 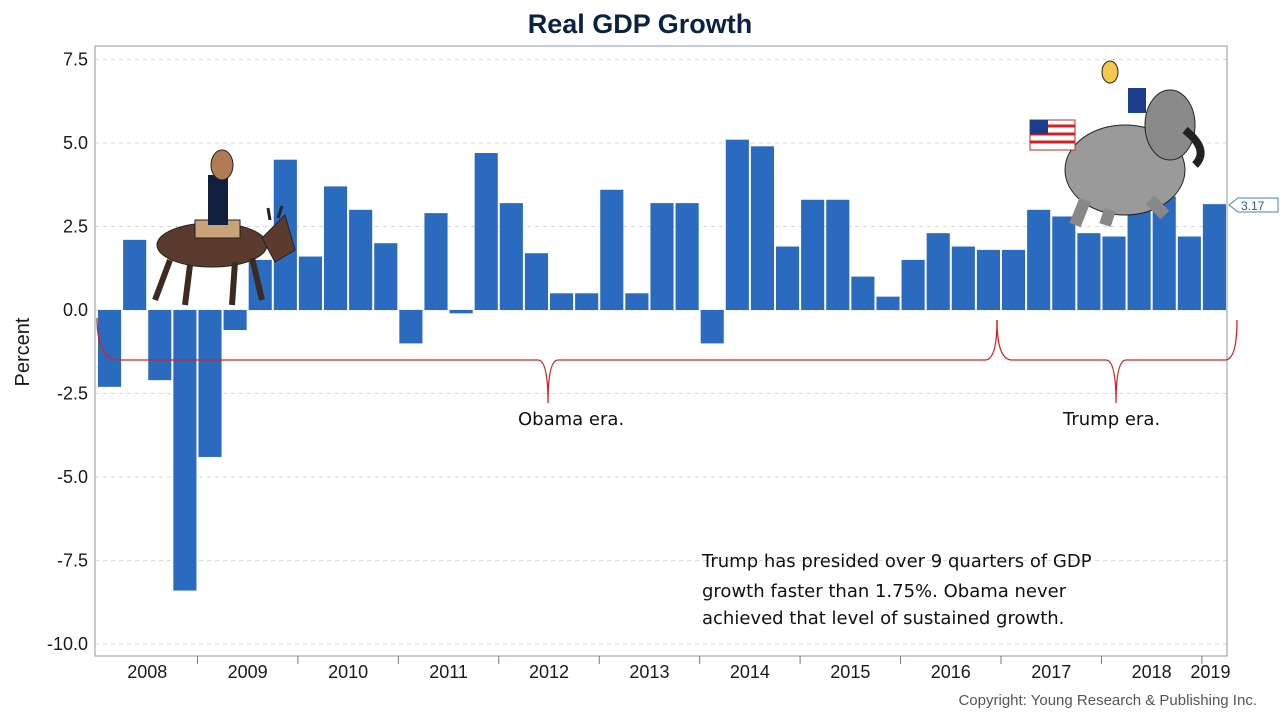 I want to click on bar-2012Q1, so click(x=511, y=256).